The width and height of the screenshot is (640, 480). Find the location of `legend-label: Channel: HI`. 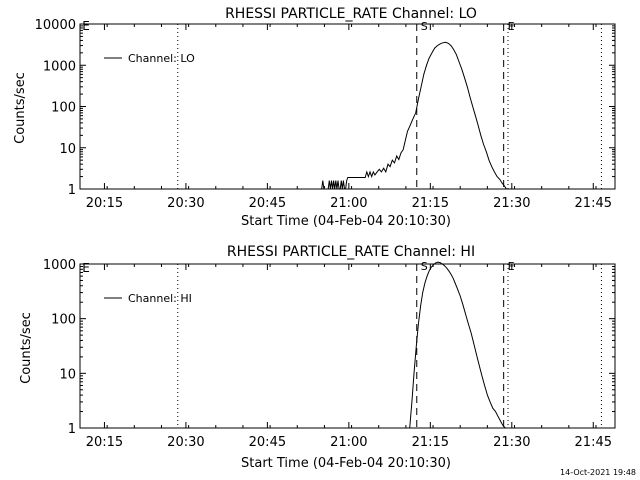

legend-label: Channel: HI is located at coordinates (160, 298).